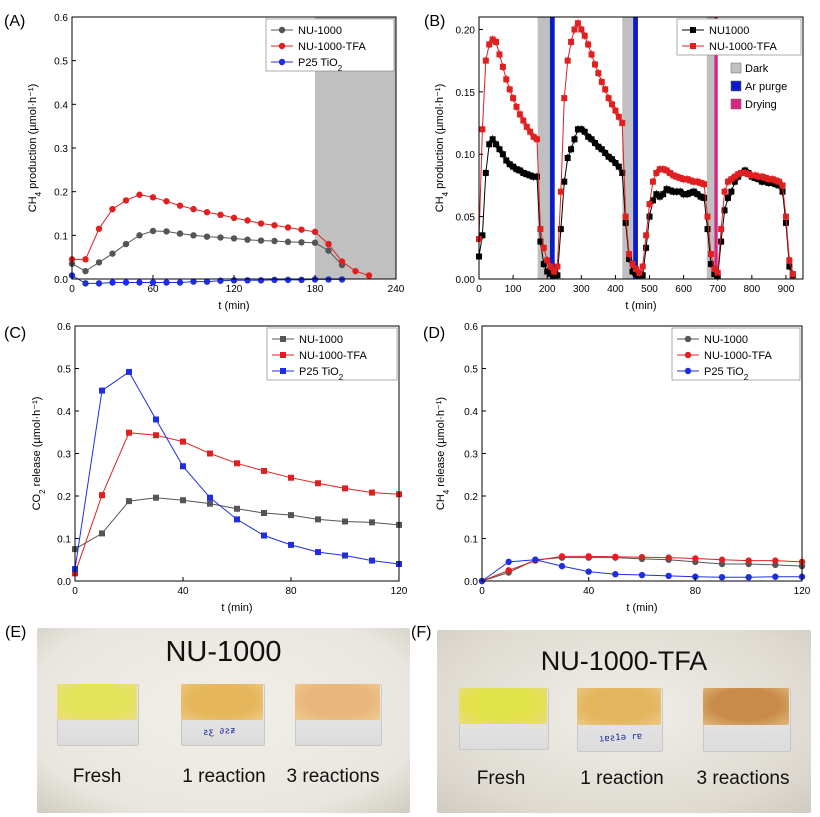 This screenshot has height=817, width=820. I want to click on y-tick-label: 0.5, so click(64, 370).